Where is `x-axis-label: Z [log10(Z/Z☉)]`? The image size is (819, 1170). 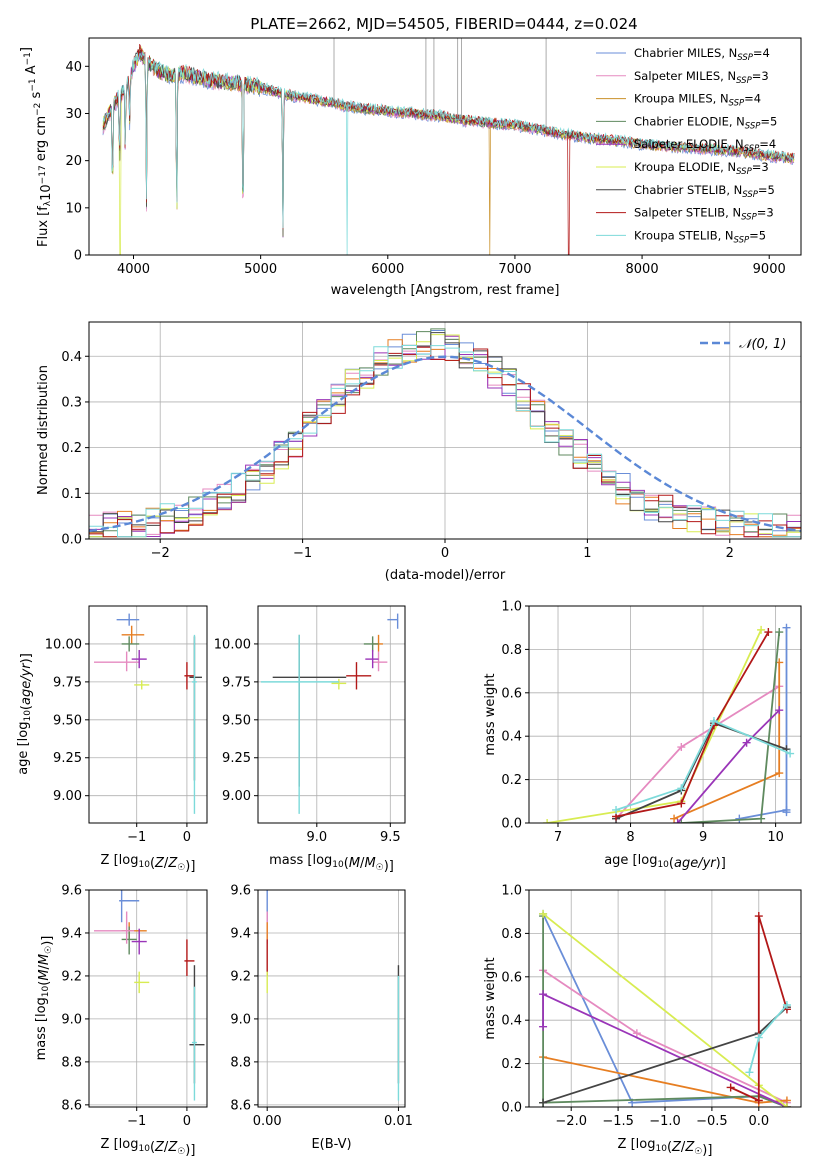 x-axis-label: Z [log10(Z/Z☉)] is located at coordinates (665, 1147).